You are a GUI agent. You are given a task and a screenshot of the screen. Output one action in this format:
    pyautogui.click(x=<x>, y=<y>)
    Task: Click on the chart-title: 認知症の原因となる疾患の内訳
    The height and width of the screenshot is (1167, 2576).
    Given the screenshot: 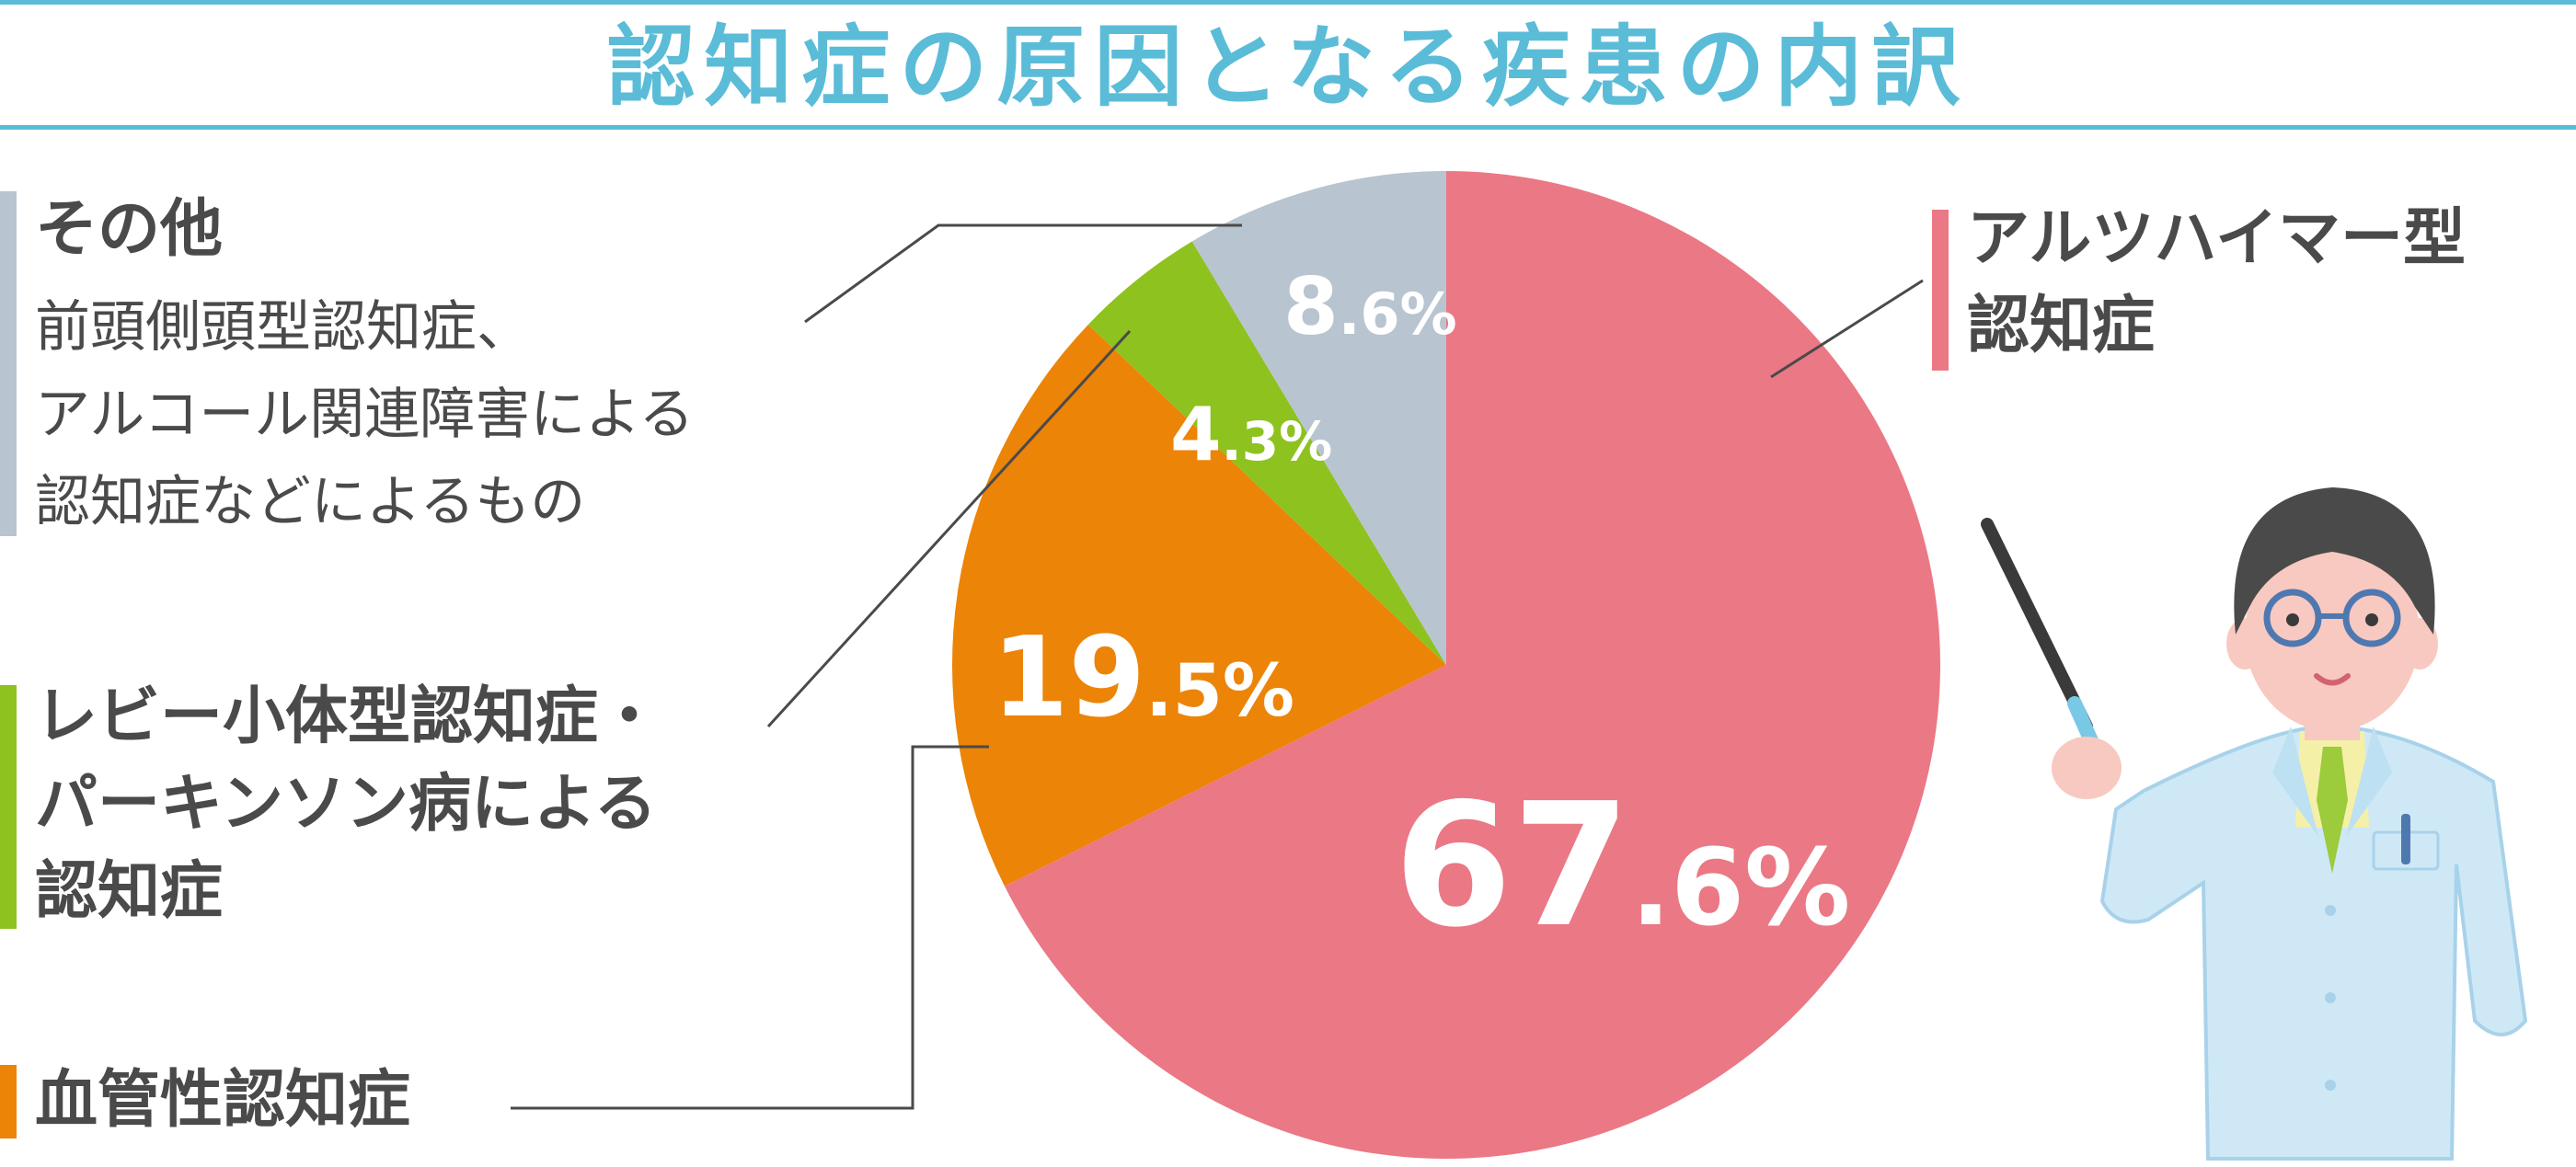 What is the action you would take?
    pyautogui.click(x=1288, y=67)
    